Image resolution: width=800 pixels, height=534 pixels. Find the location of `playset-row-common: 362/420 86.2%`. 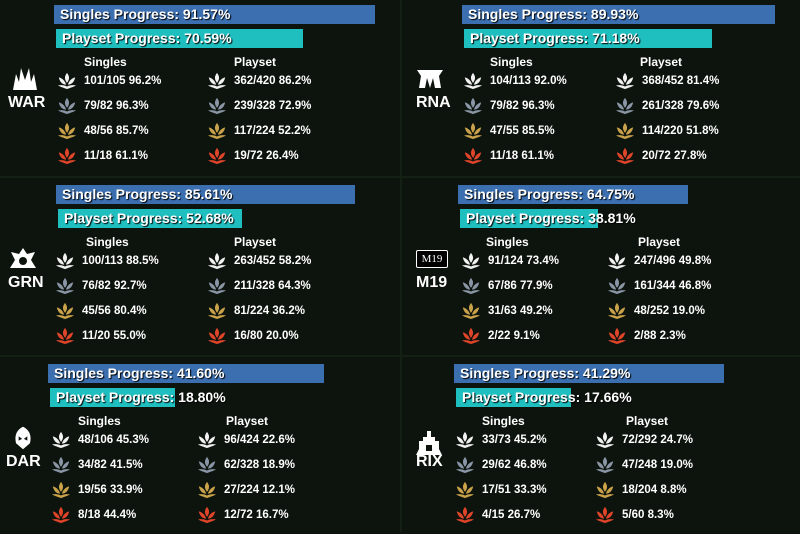

playset-row-common: 362/420 86.2% is located at coordinates (258, 81).